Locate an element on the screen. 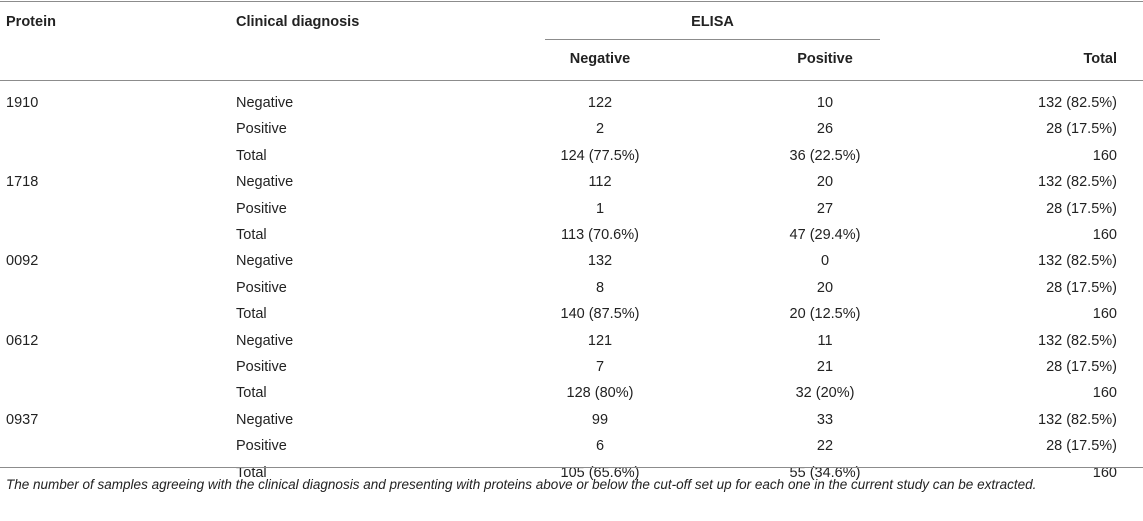  cell-elisa-positive: 33 is located at coordinates (825, 420).